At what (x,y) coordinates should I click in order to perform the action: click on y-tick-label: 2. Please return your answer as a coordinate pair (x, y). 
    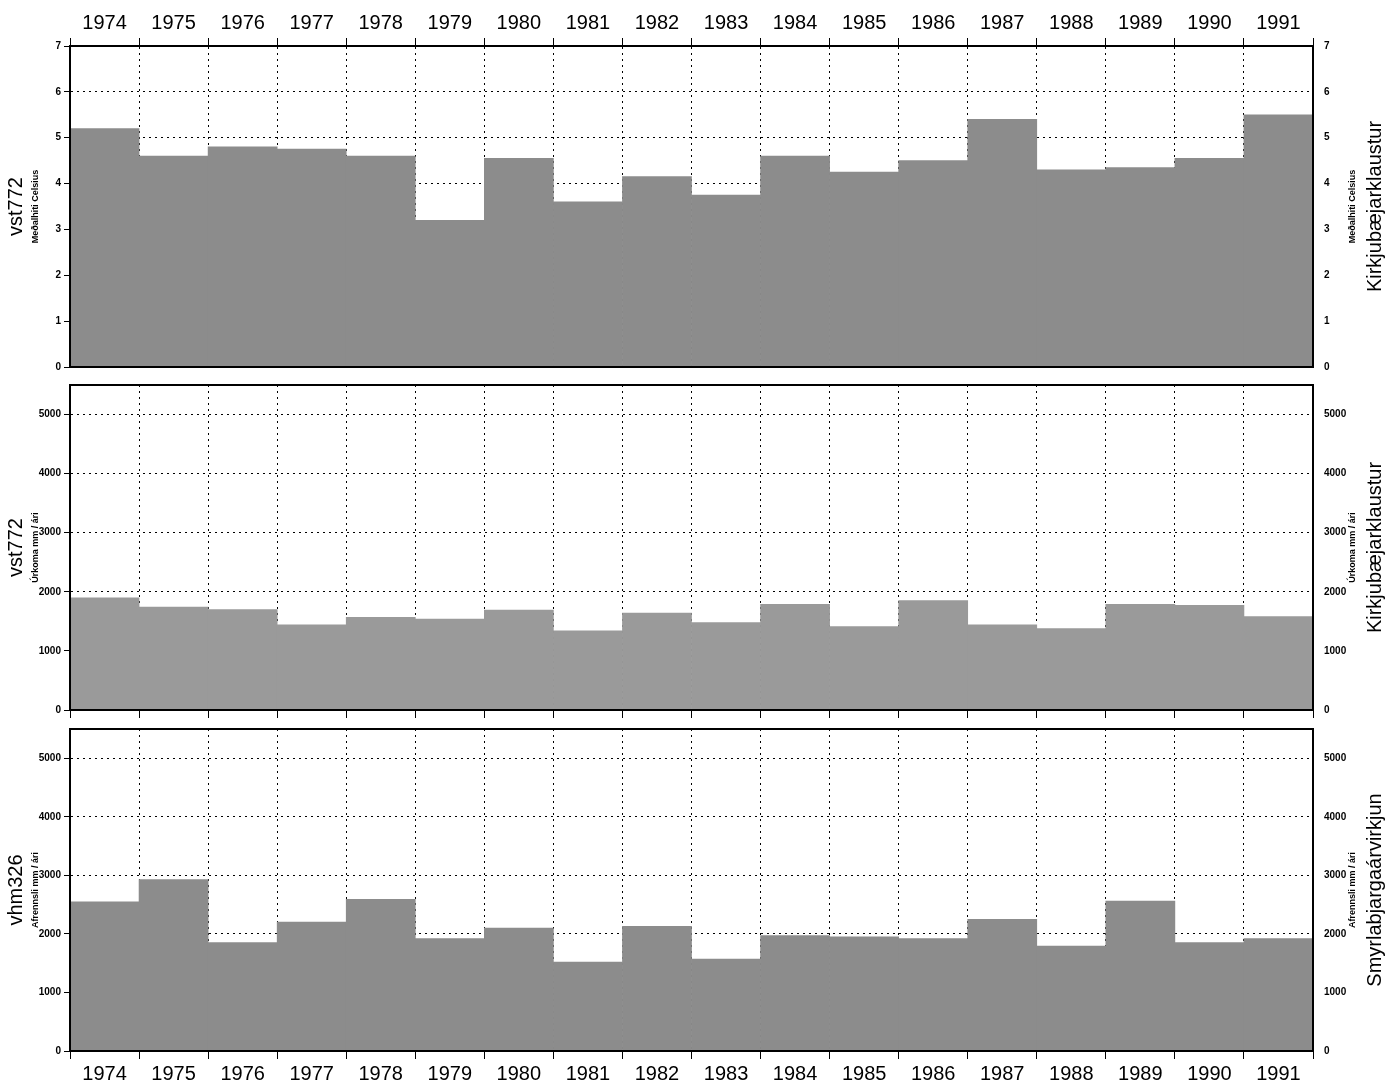
    Looking at the image, I should click on (58, 275).